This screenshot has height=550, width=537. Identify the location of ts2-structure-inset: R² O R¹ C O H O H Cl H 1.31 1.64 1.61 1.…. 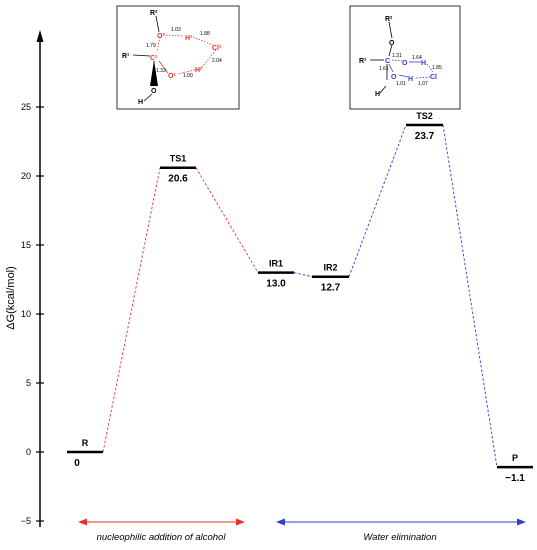
(405, 57).